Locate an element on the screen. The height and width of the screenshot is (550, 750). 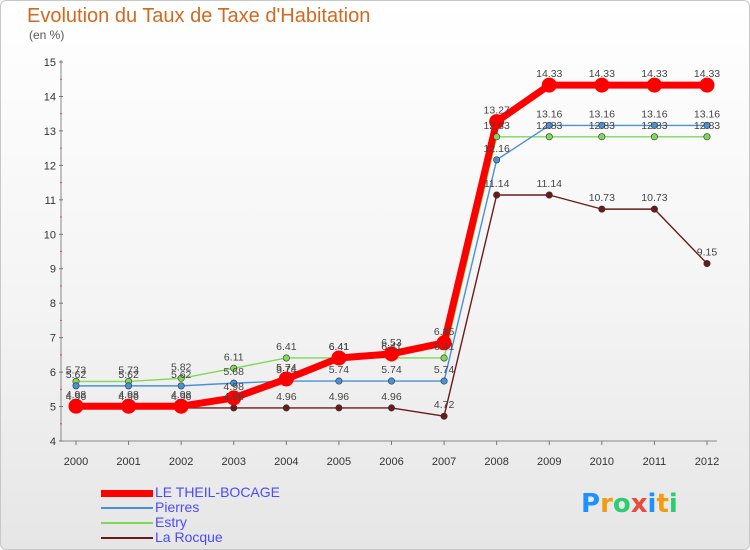
y-tick-label: 15 is located at coordinates (50, 63).